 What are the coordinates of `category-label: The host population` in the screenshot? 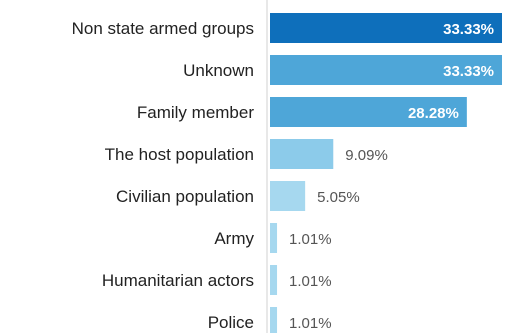 It's located at (179, 154).